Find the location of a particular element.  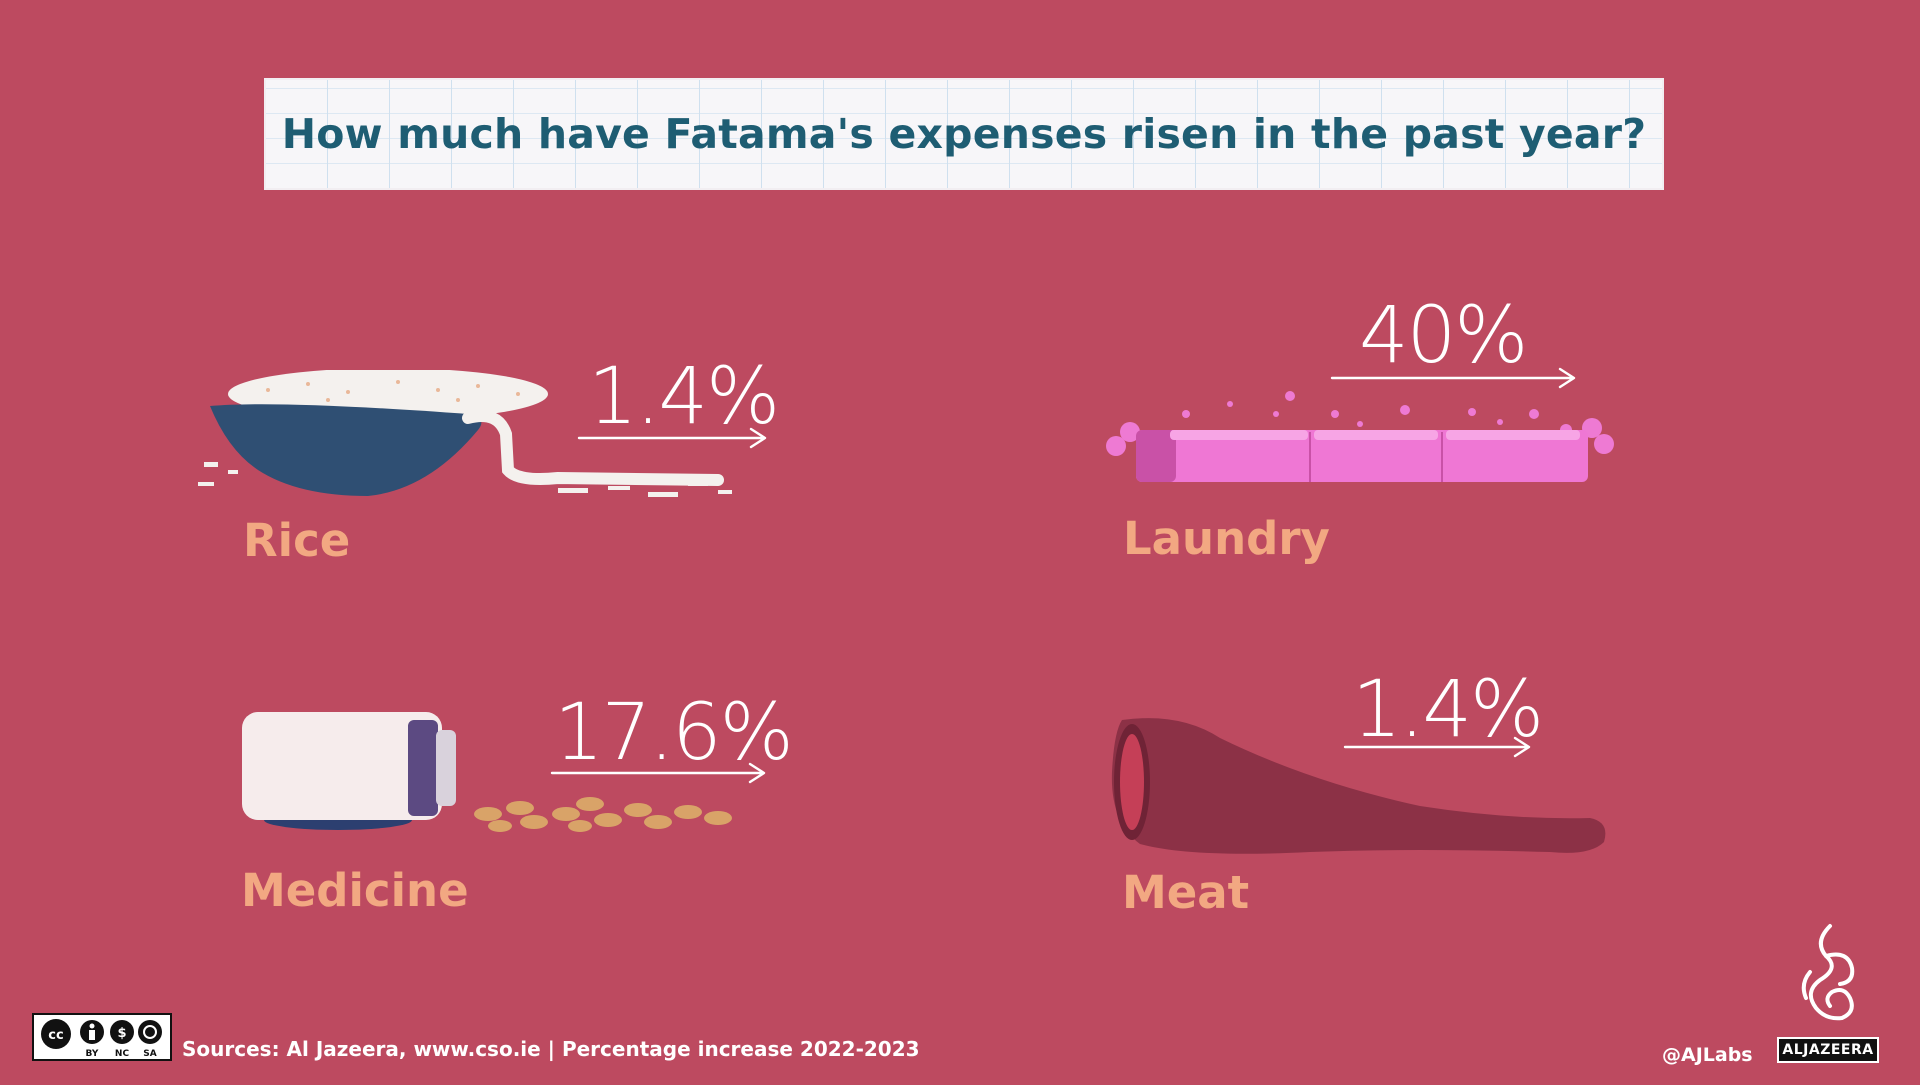

rice-arrow-icon is located at coordinates (672, 438).